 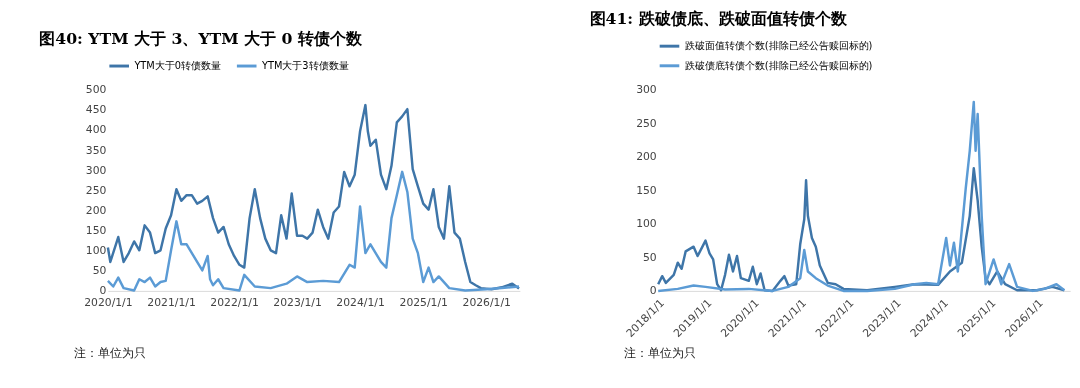 I want to click on legend-label: YTM大于0转债数量, so click(x=177, y=65).